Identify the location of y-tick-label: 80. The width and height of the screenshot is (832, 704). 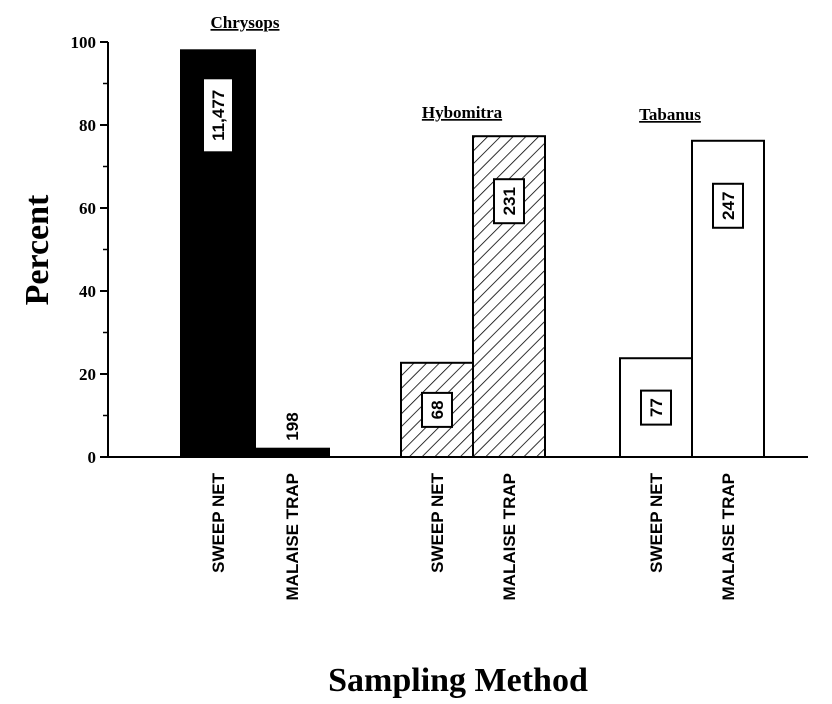
(87, 125).